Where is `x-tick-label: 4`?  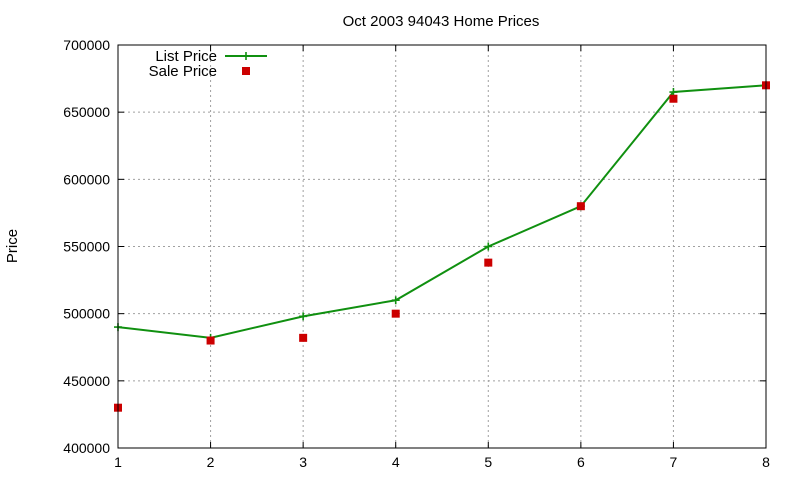
x-tick-label: 4 is located at coordinates (396, 462).